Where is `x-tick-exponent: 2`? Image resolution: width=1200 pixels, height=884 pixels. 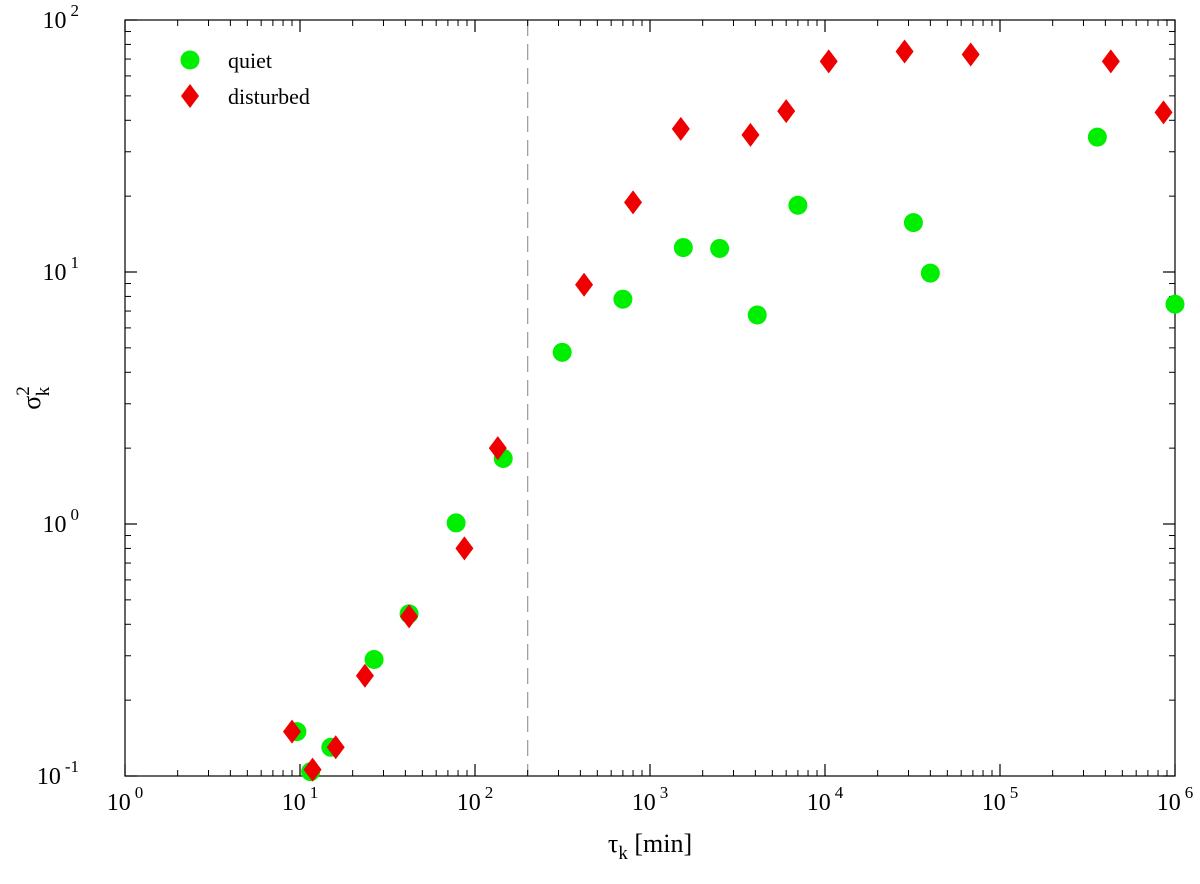 x-tick-exponent: 2 is located at coordinates (489, 792).